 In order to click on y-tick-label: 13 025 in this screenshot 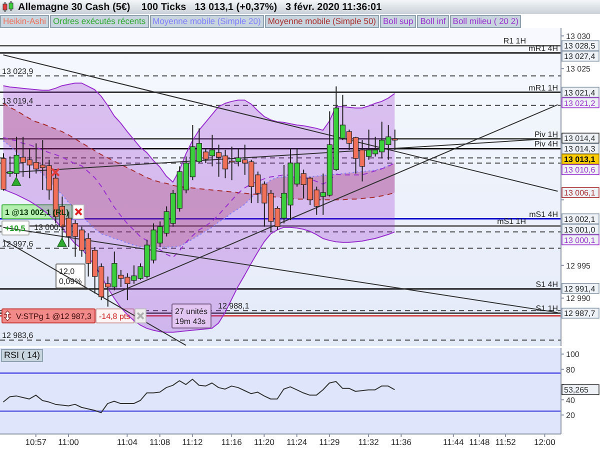, I will do `click(579, 69)`.